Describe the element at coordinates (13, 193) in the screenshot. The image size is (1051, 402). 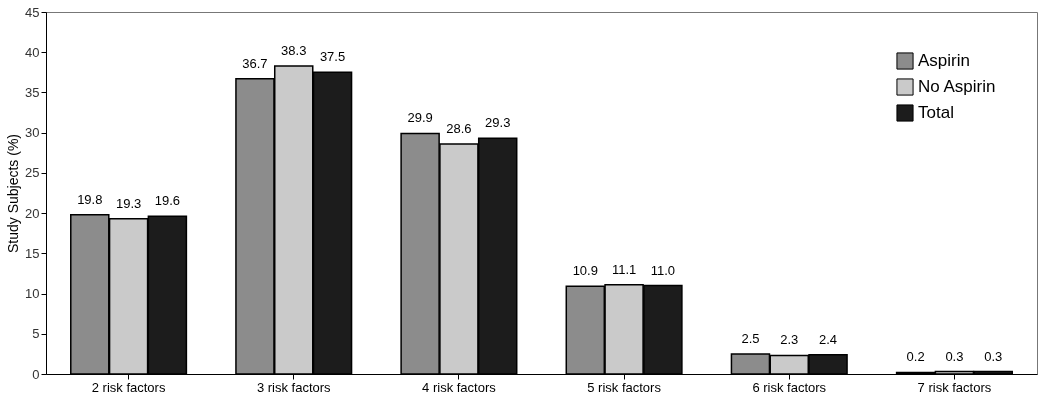
I see `y-axis-title: Study Subjects (%)` at that location.